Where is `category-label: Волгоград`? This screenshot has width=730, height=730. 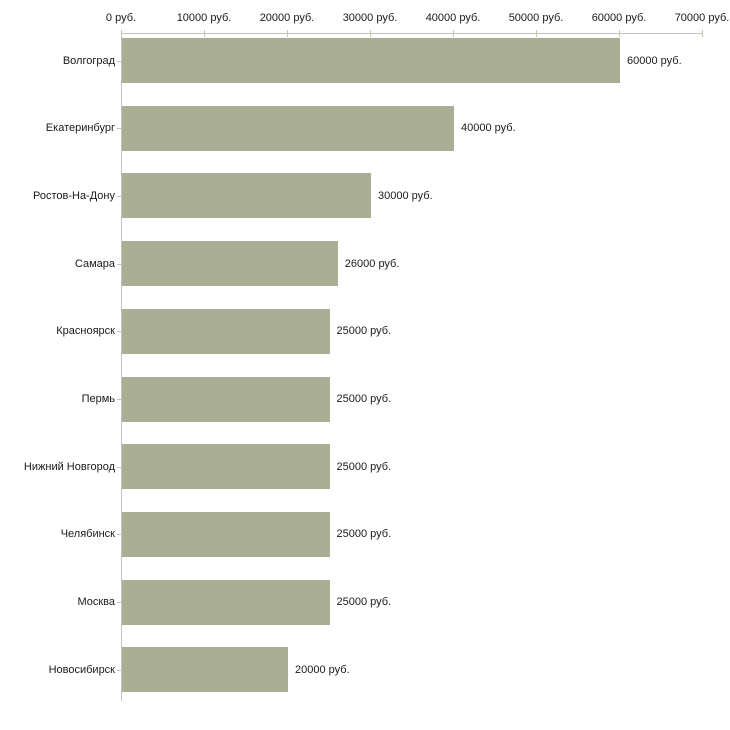 category-label: Волгоград is located at coordinates (88, 60).